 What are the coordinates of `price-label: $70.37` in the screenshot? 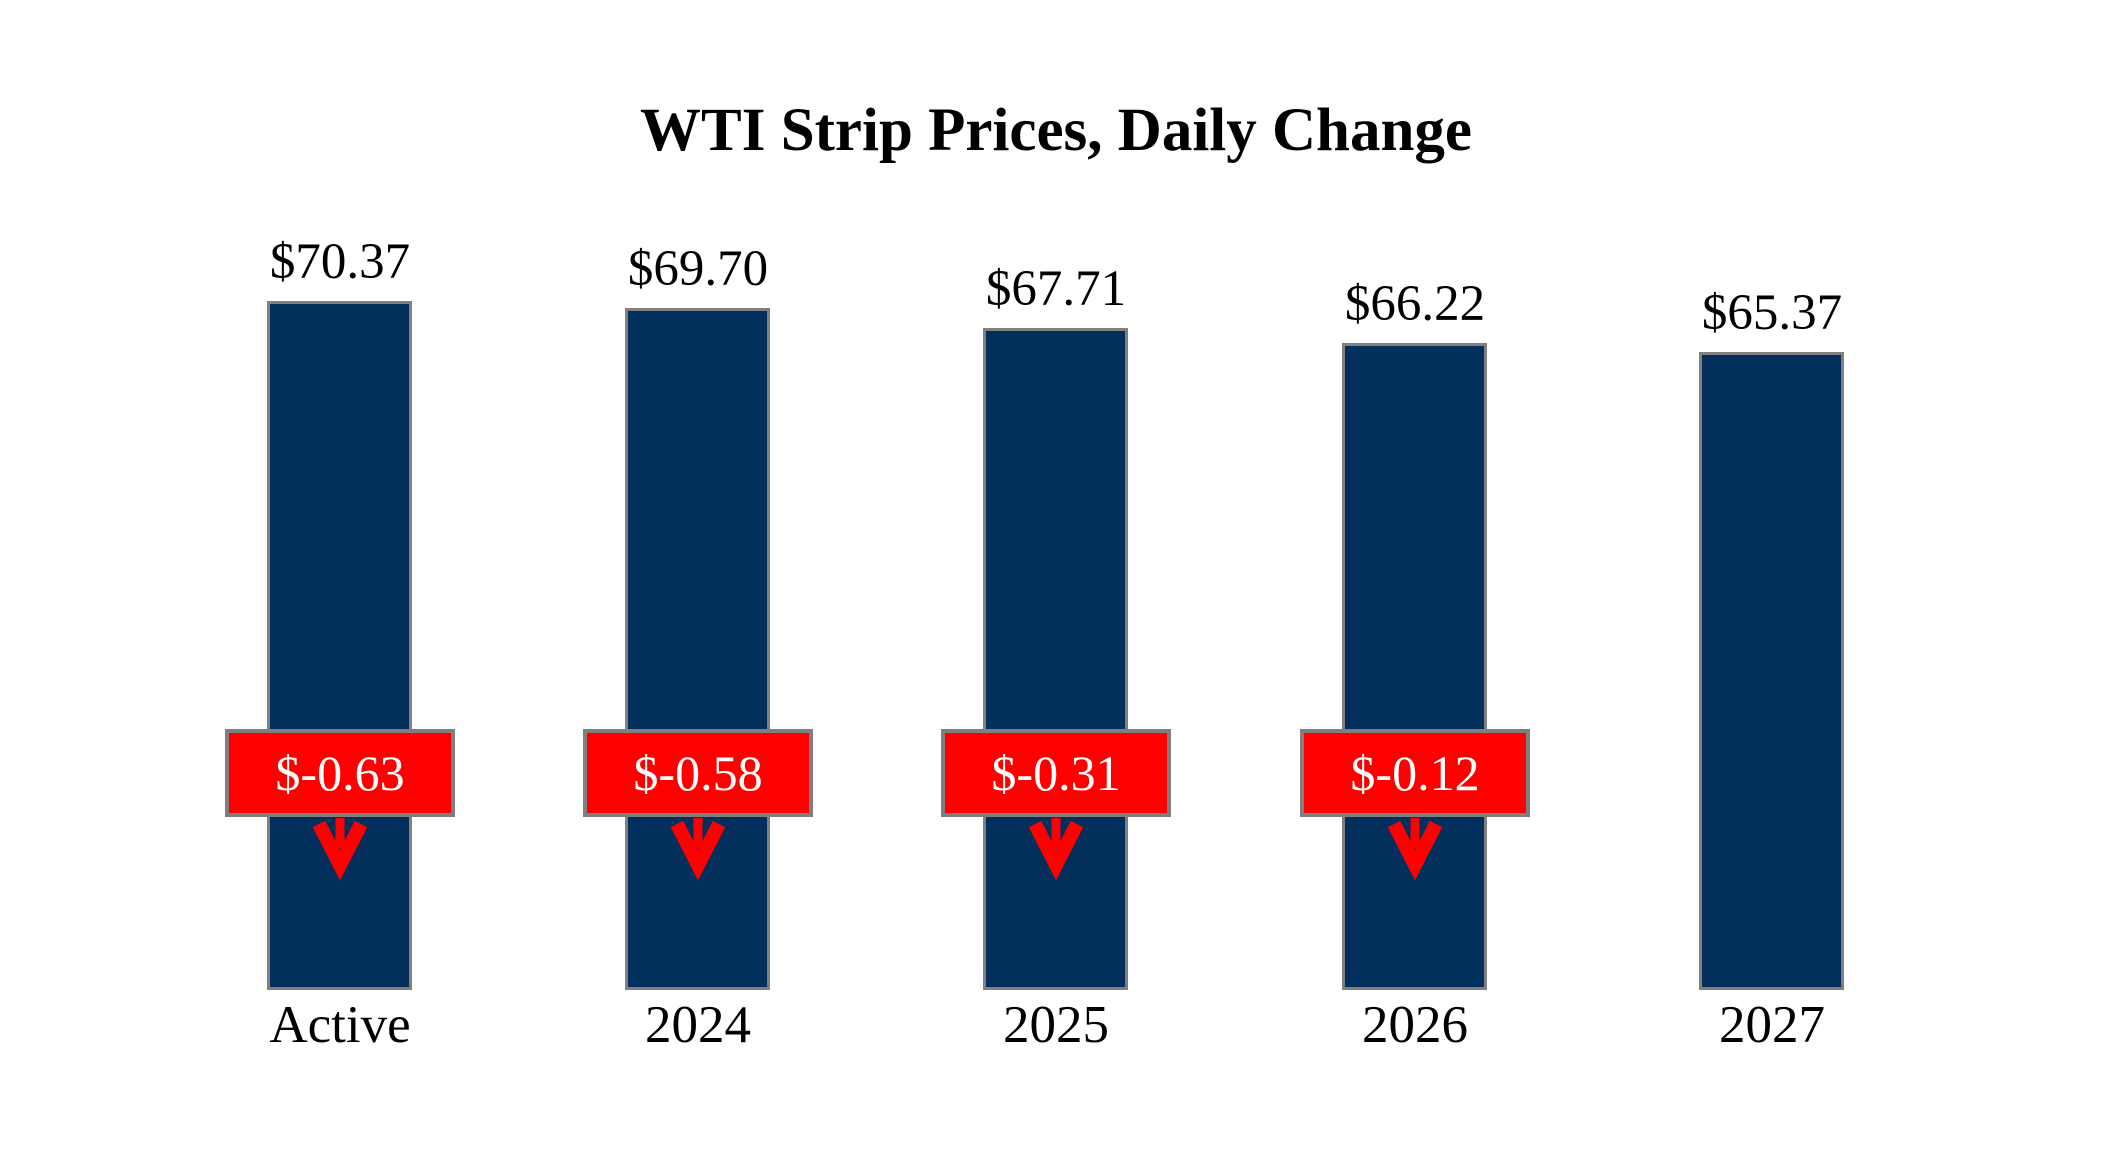 It's located at (340, 262).